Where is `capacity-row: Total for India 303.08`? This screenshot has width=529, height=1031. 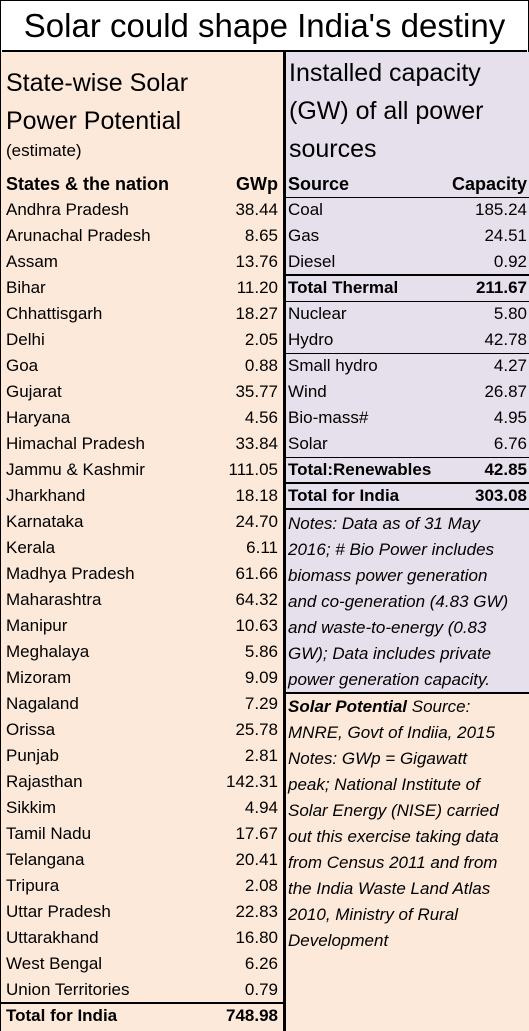
capacity-row: Total for India 303.08 is located at coordinates (407, 496).